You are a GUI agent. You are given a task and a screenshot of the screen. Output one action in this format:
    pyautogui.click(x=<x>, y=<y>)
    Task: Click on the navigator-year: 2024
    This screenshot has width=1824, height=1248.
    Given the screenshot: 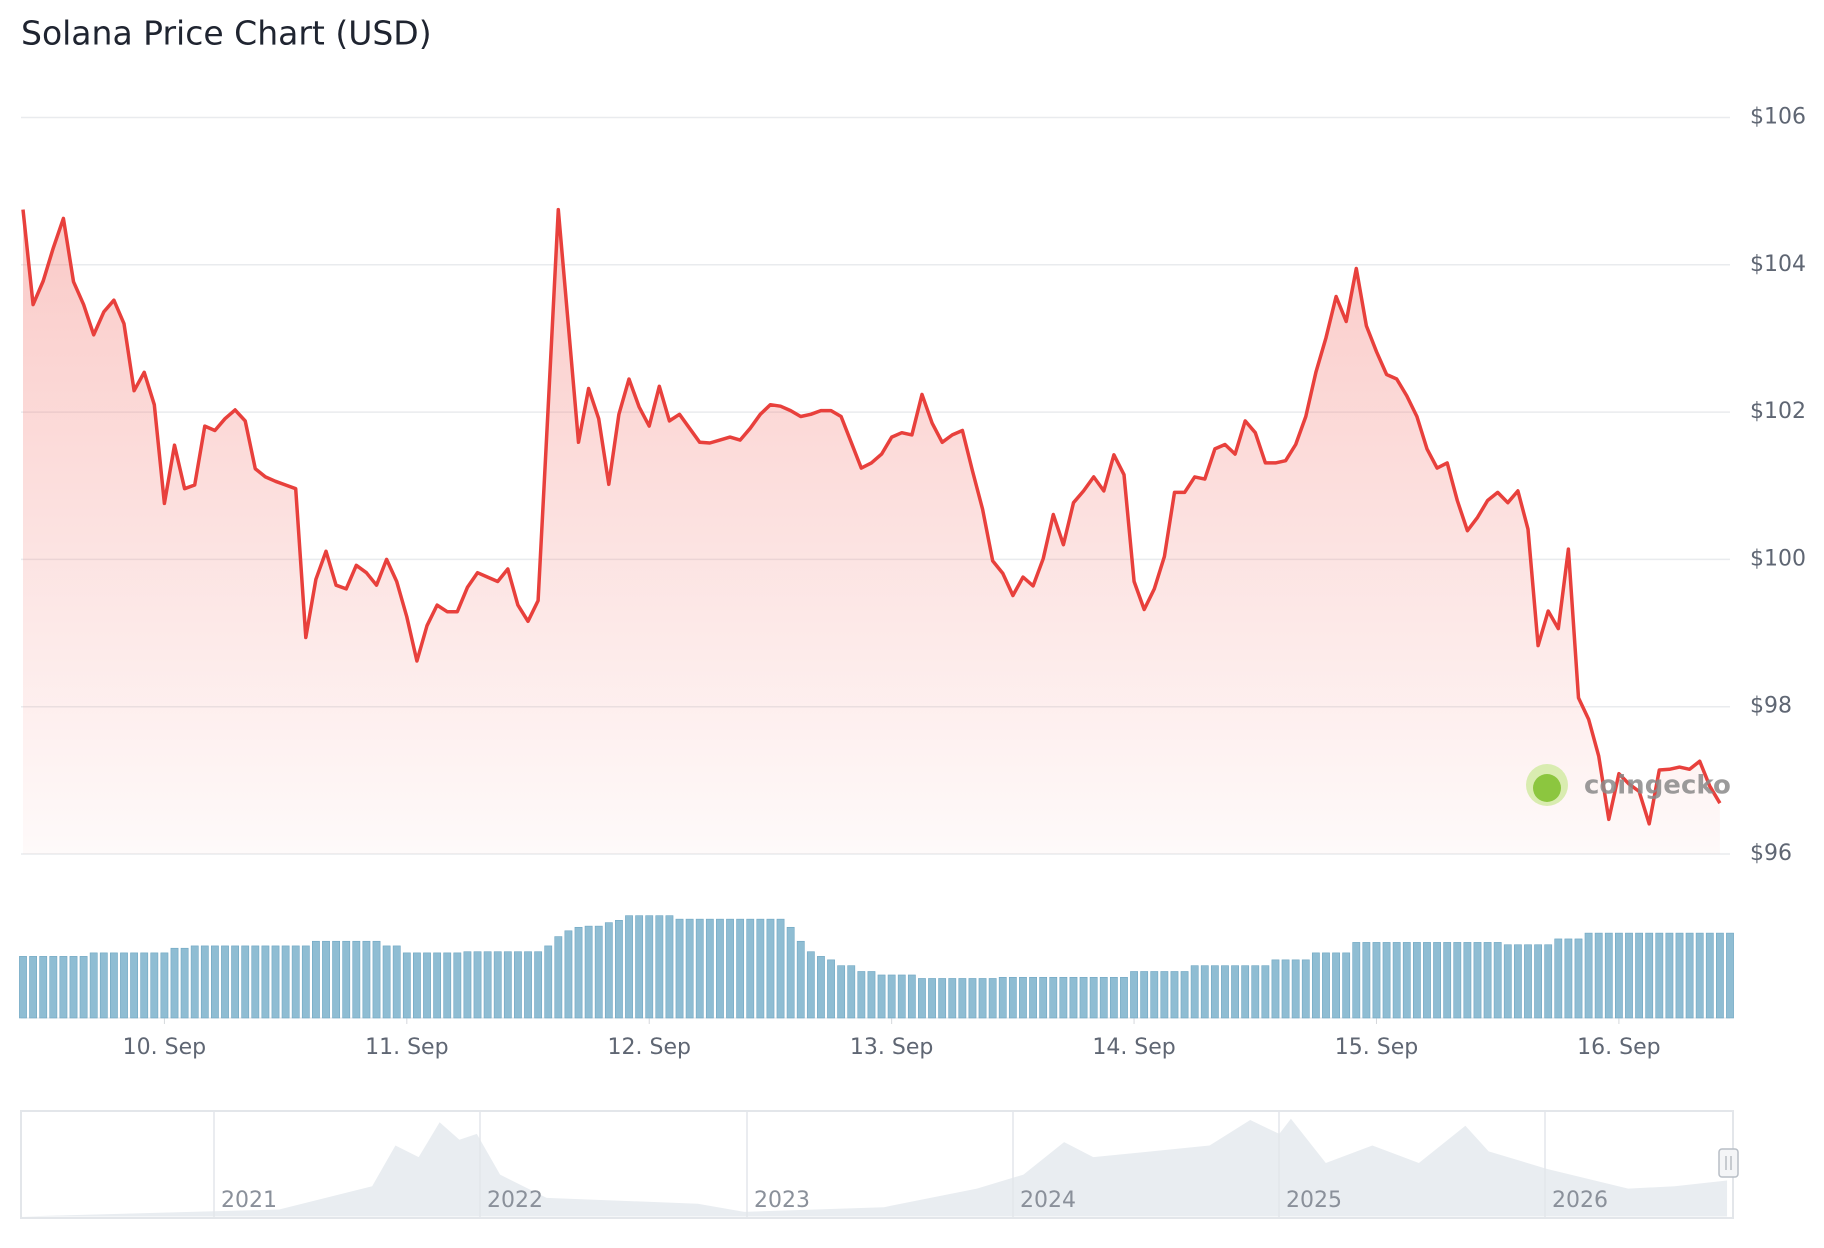 What is the action you would take?
    pyautogui.click(x=1048, y=1200)
    